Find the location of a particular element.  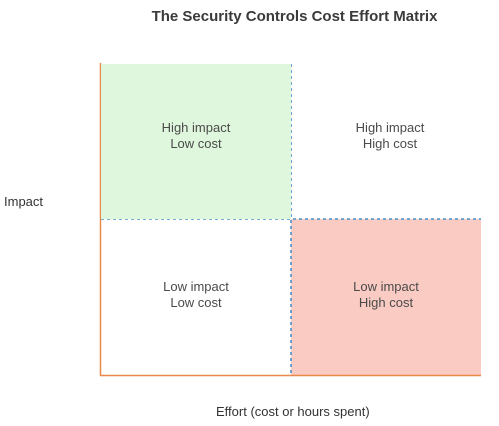

quadrant-high-impact-low-cost: High impact Low cost is located at coordinates (196, 141).